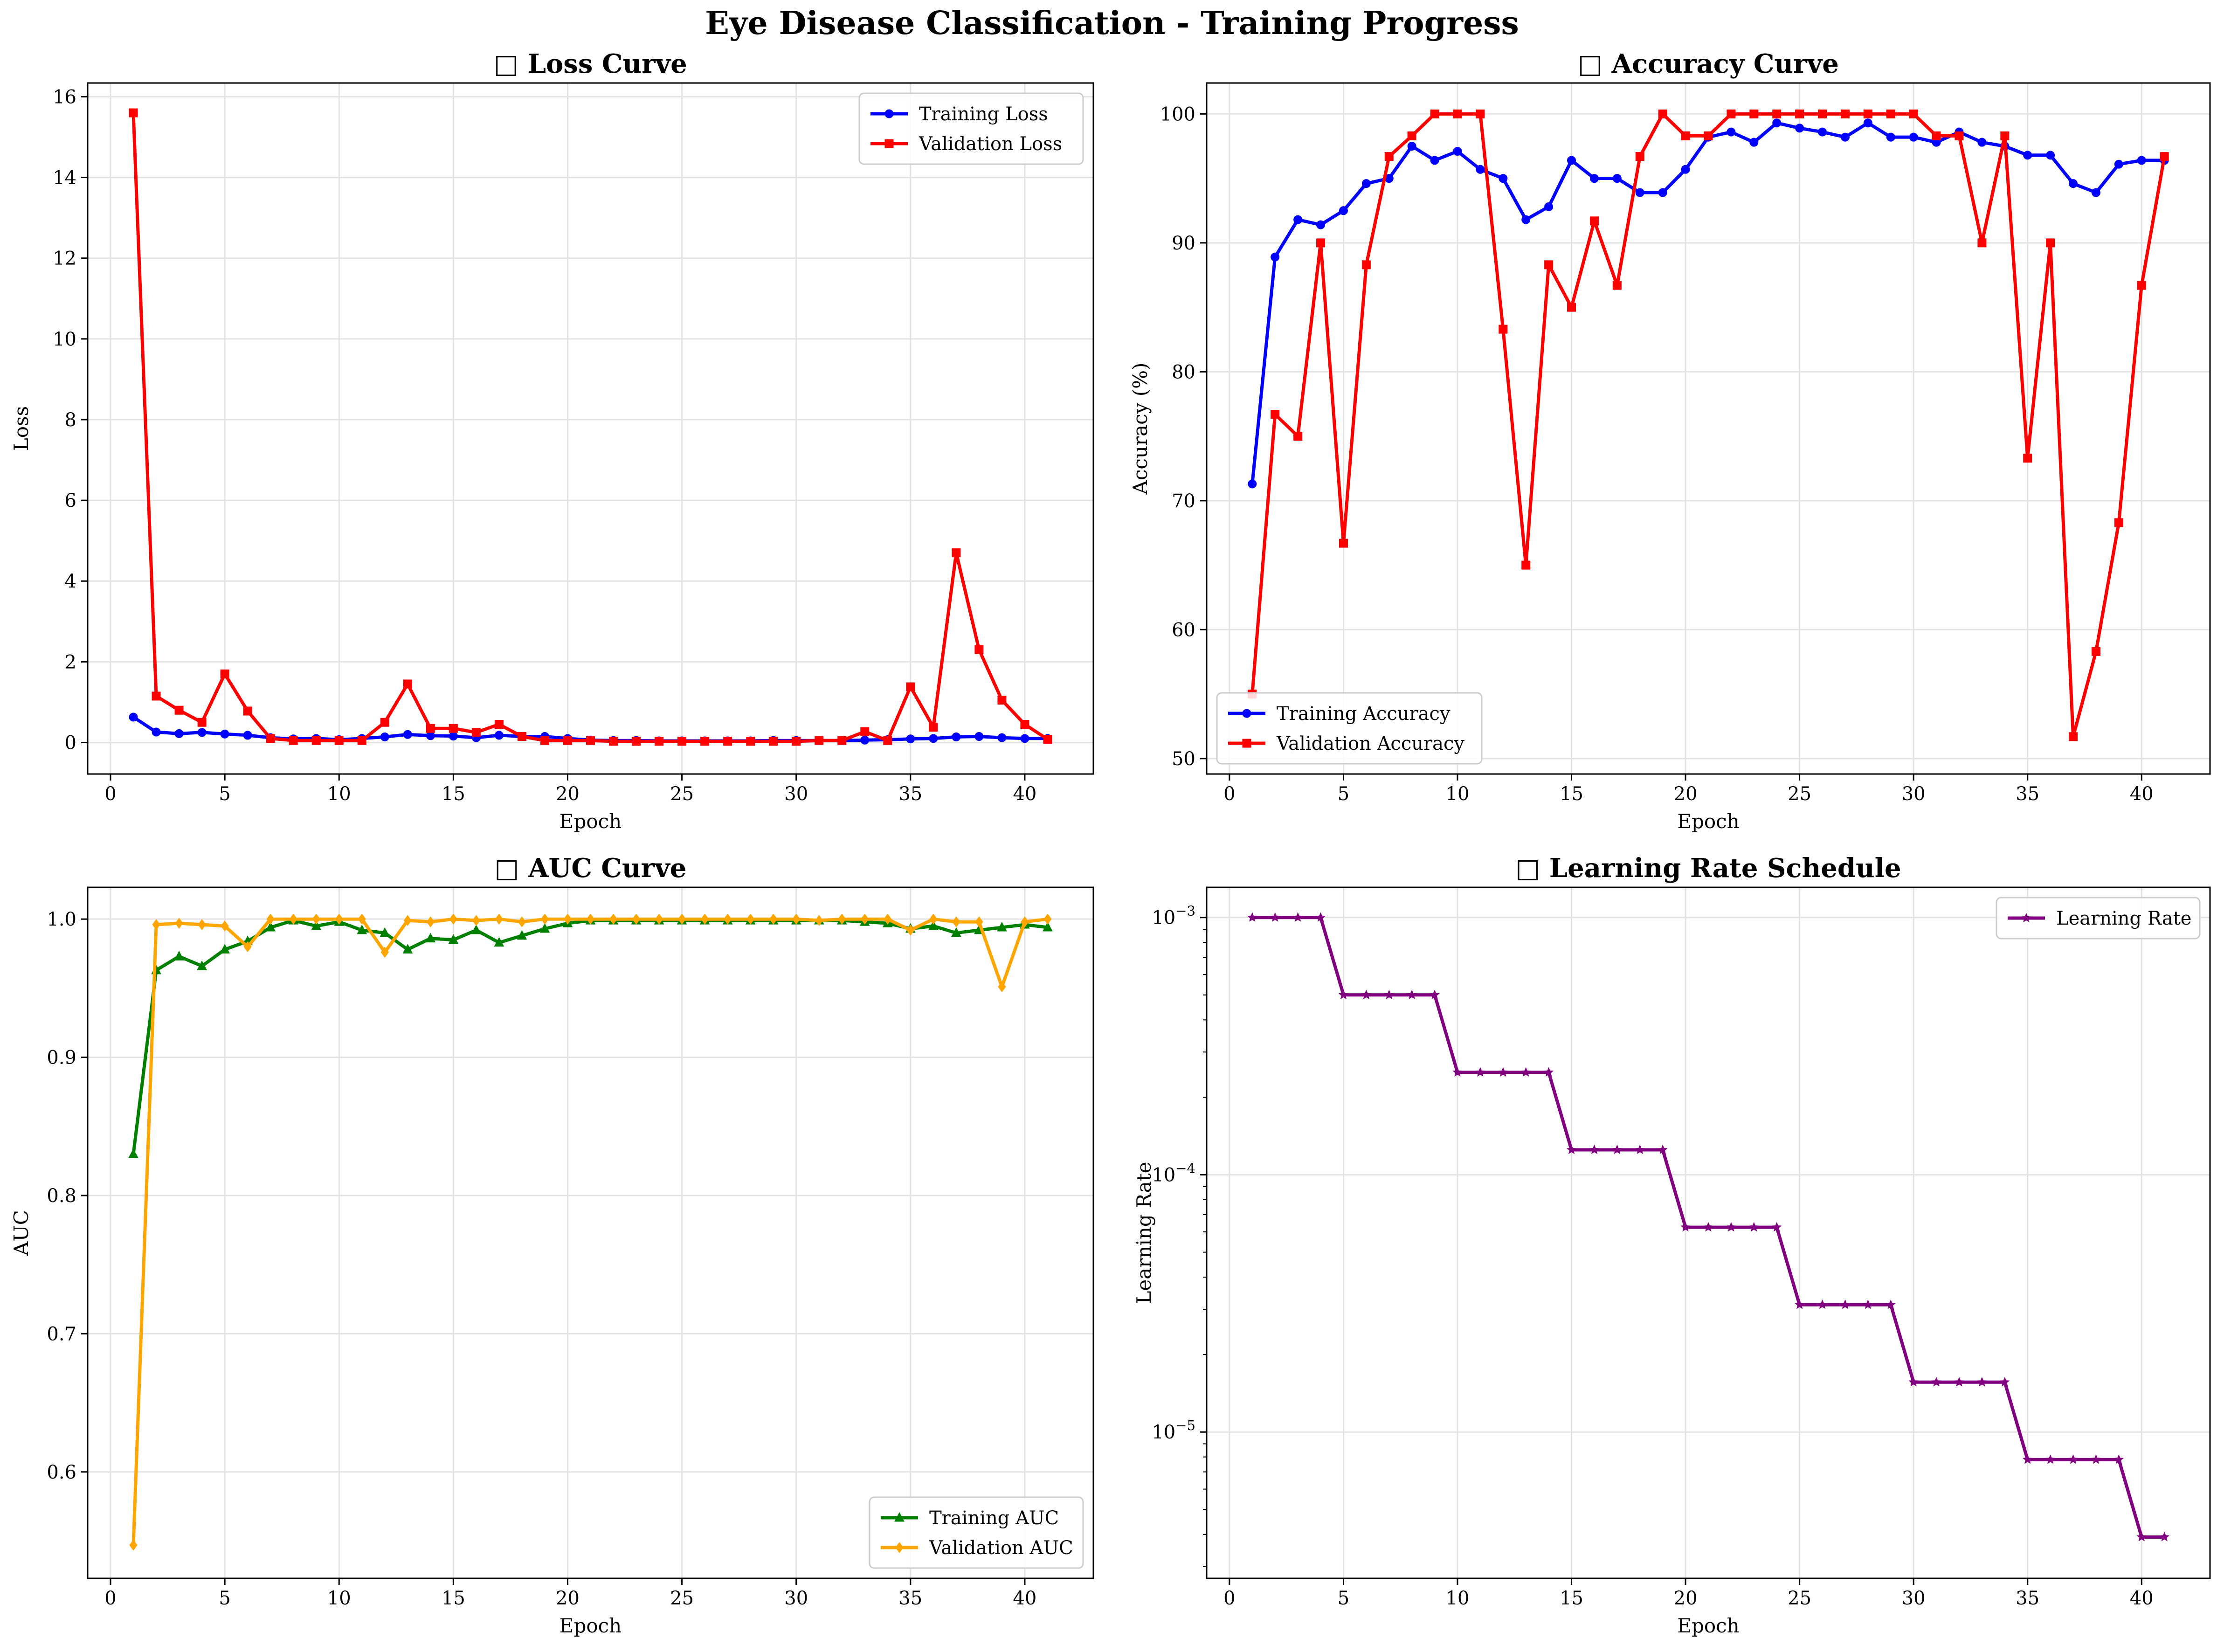 The image size is (2224, 1652). What do you see at coordinates (1364, 714) in the screenshot?
I see `legend-label: Training Accuracy` at bounding box center [1364, 714].